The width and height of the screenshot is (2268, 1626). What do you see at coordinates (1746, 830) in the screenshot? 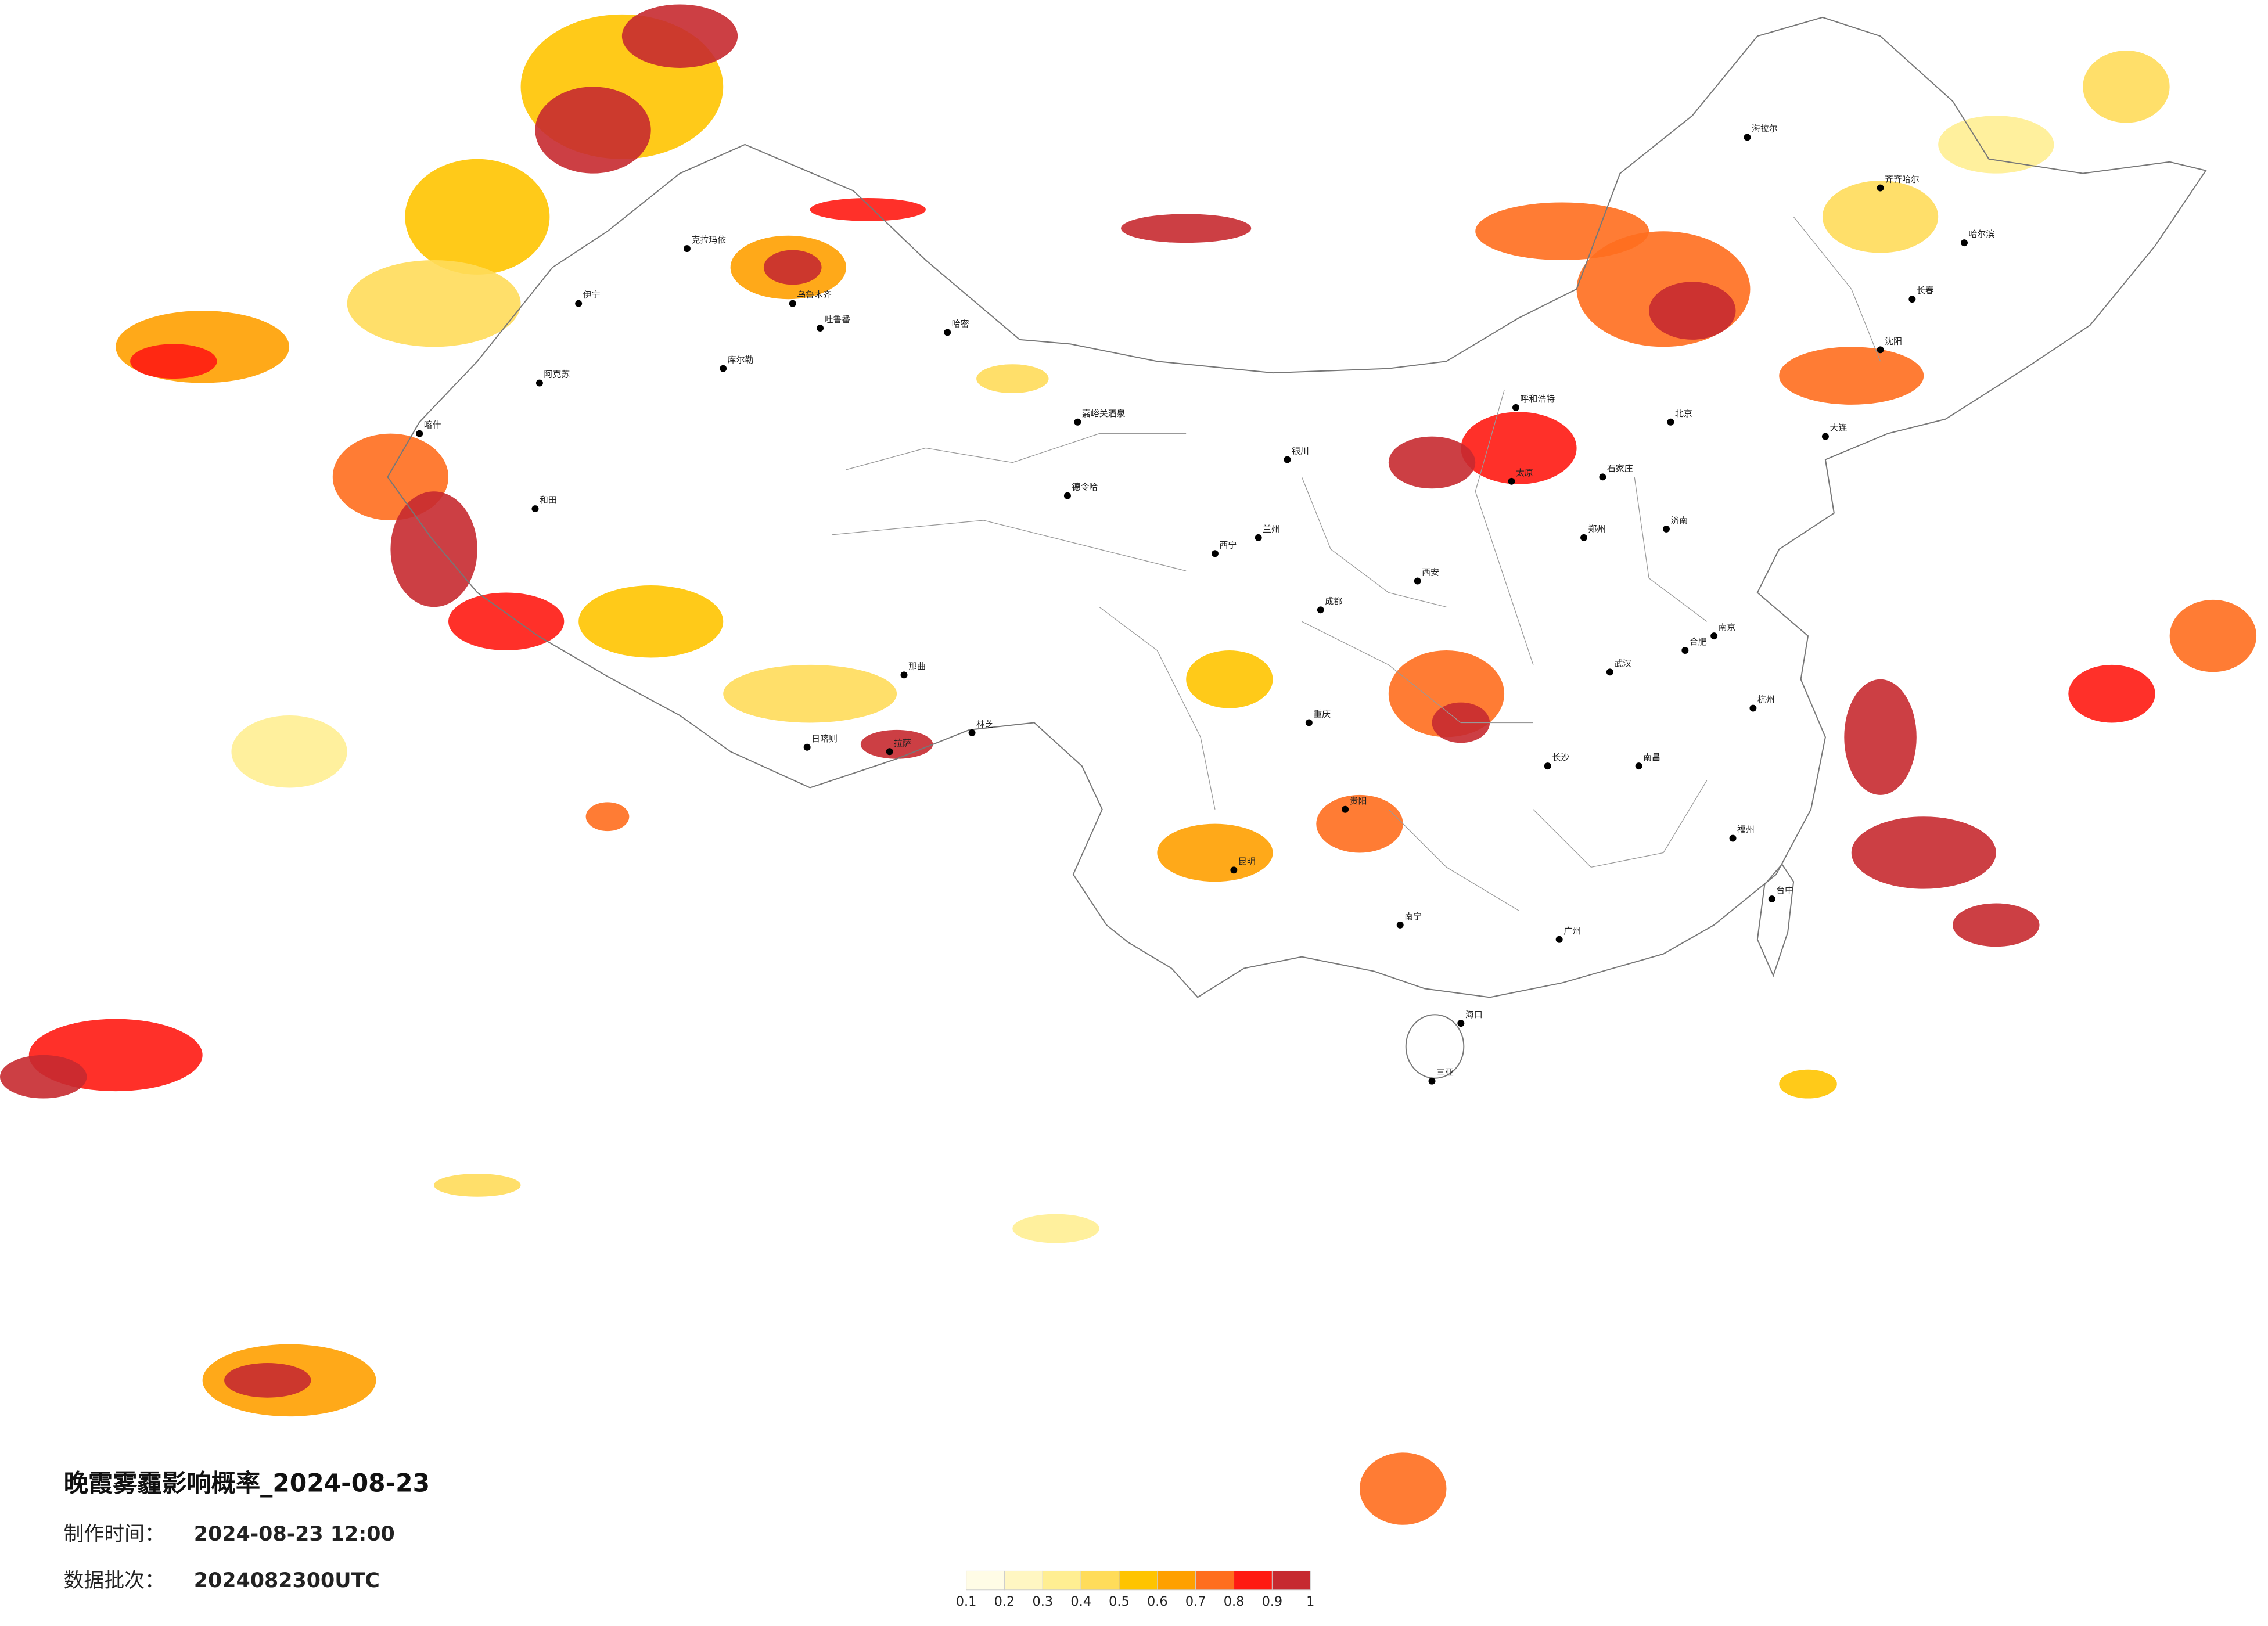
I see `city-label: 福州` at bounding box center [1746, 830].